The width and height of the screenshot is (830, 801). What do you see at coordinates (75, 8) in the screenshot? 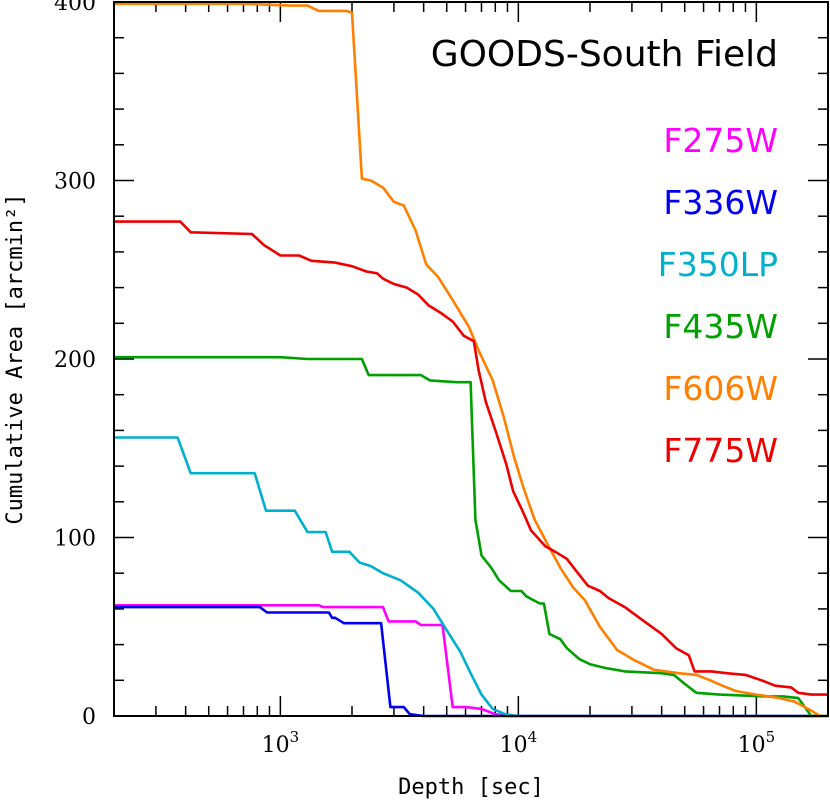
I see `y-tick-label: 400` at bounding box center [75, 8].